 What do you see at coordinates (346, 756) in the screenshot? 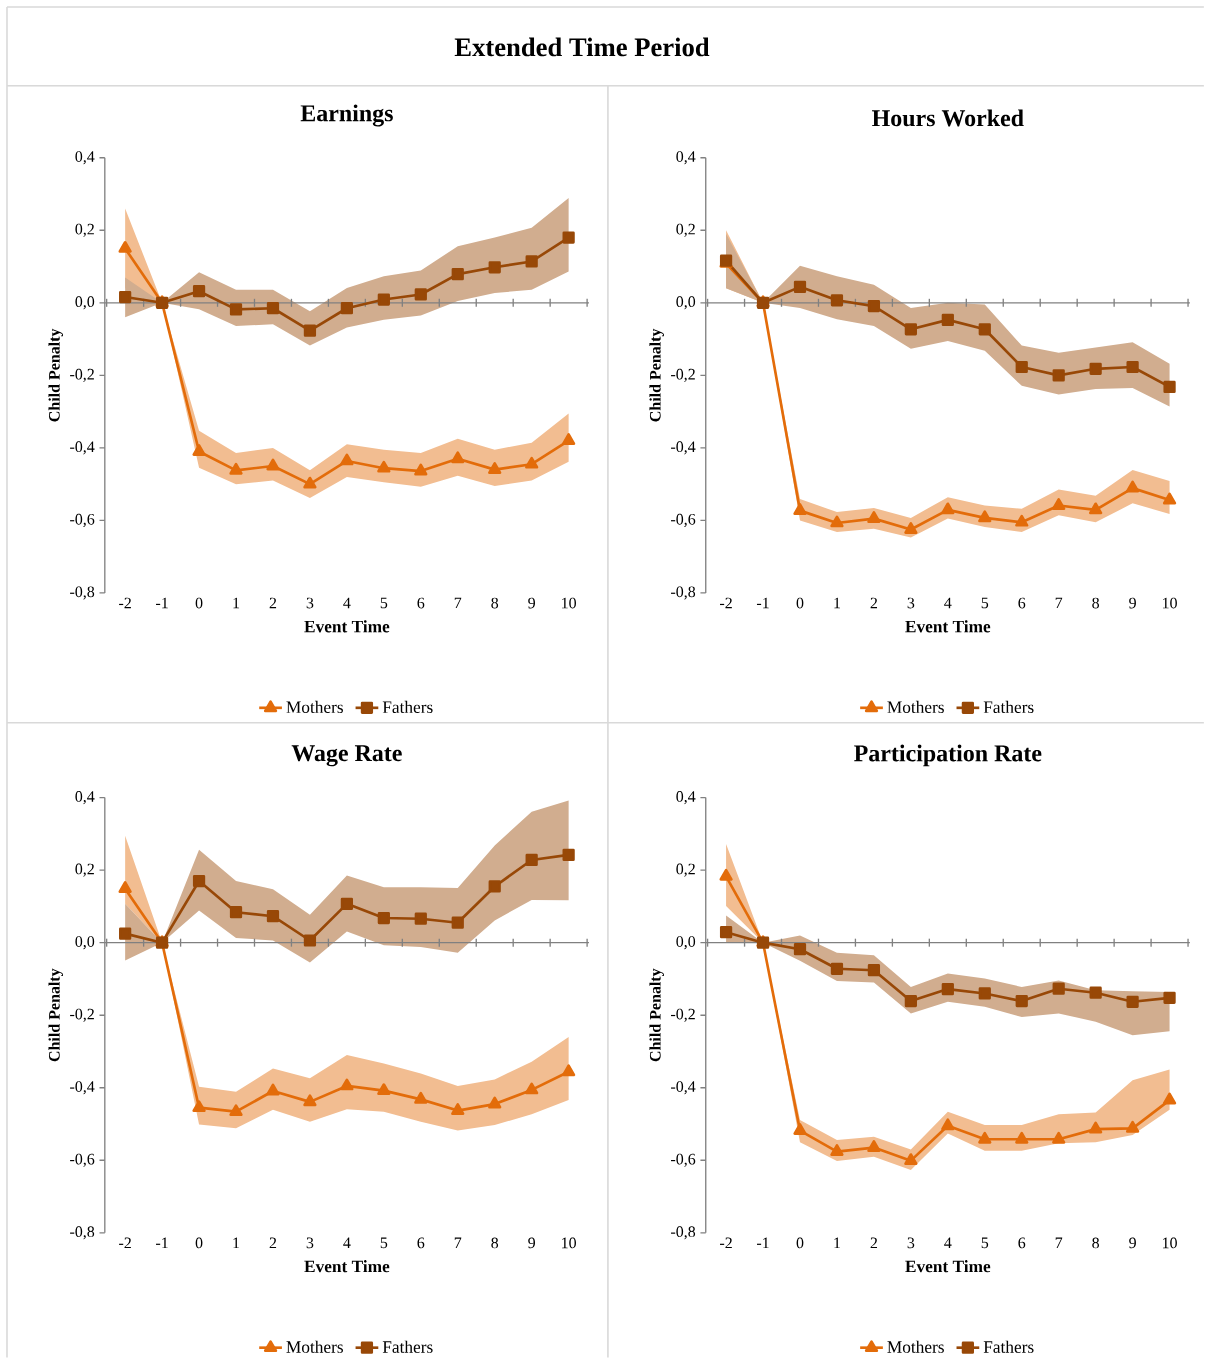
I see `chart-title: Wage Rate` at bounding box center [346, 756].